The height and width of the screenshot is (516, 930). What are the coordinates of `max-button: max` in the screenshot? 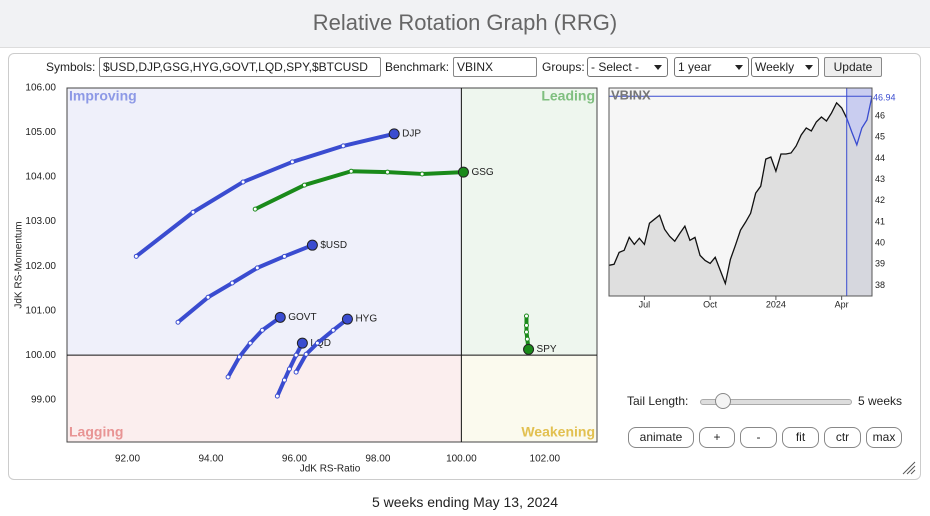 It's located at (884, 437).